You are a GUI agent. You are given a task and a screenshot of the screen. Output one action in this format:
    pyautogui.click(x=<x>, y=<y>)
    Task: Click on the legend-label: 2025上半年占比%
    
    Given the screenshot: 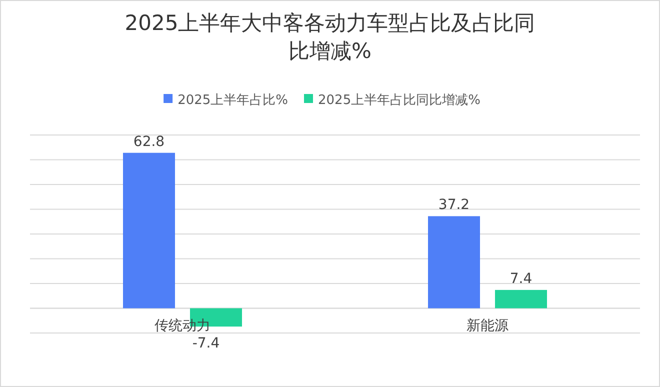 What is the action you would take?
    pyautogui.click(x=233, y=100)
    